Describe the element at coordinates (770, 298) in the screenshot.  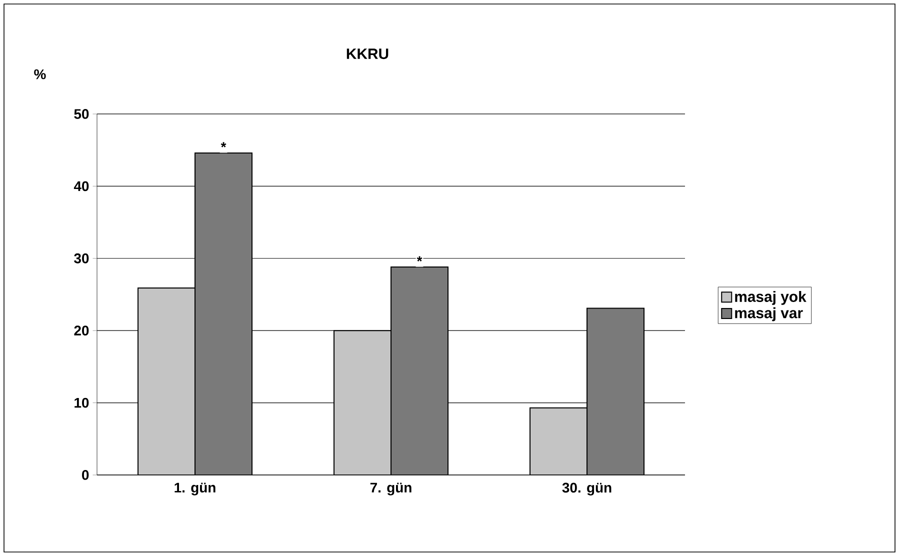
I see `legend-label: masaj yok` at that location.